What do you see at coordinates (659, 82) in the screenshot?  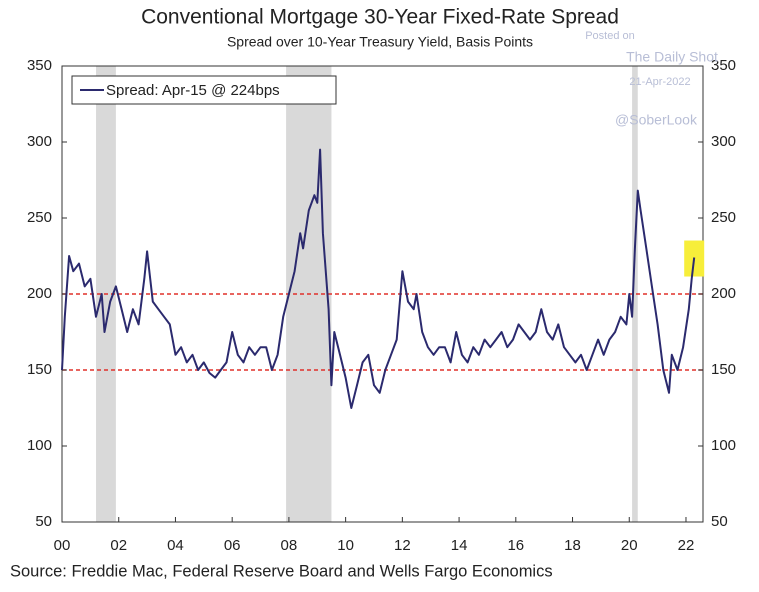 I see `watermark: 21-Apr-2022` at bounding box center [659, 82].